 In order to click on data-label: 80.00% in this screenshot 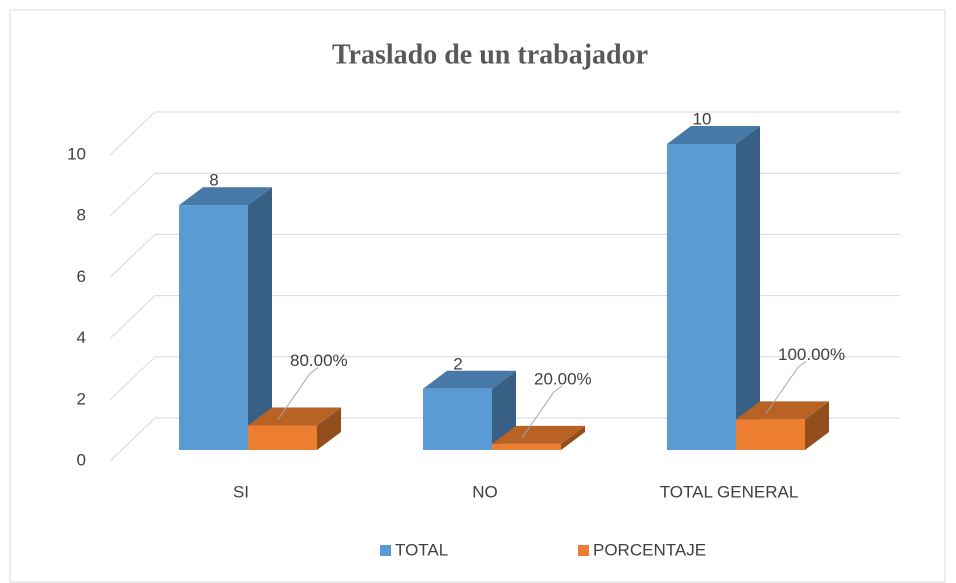, I will do `click(319, 360)`.